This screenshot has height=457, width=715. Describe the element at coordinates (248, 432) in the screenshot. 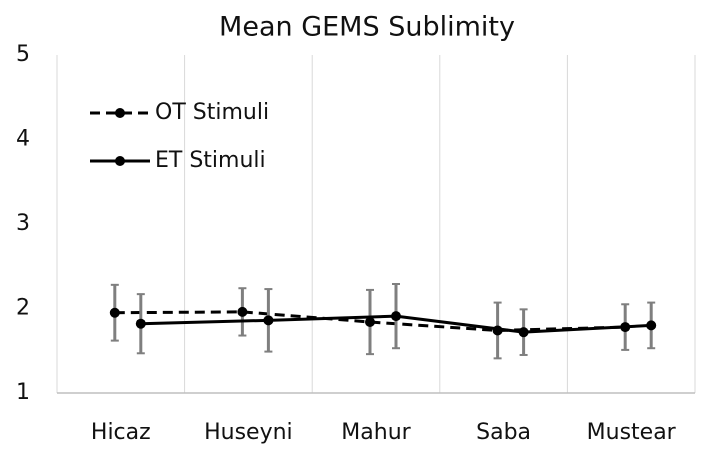

I see `x-tick-label: Huseyni` at that location.